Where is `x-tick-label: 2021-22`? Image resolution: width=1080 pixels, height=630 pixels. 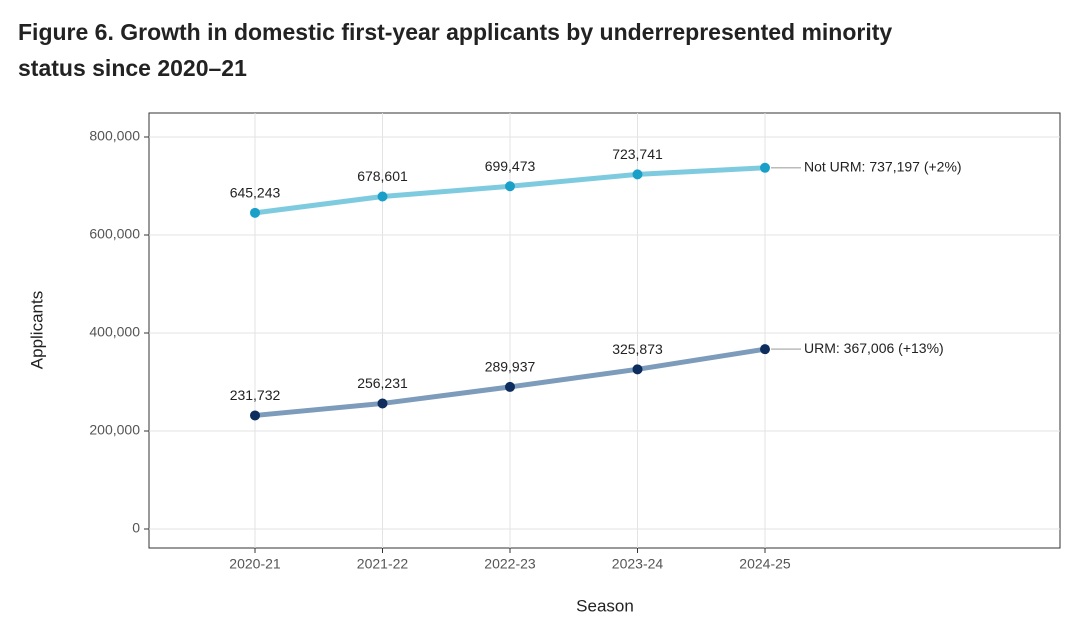 x-tick-label: 2021-22 is located at coordinates (383, 564).